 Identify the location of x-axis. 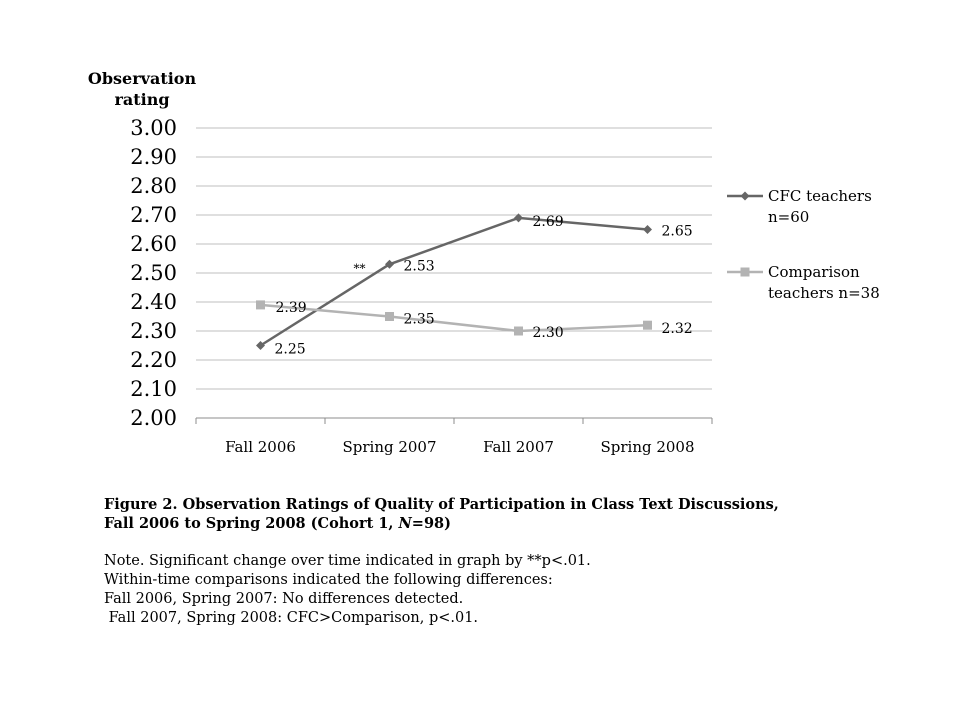
(454, 420).